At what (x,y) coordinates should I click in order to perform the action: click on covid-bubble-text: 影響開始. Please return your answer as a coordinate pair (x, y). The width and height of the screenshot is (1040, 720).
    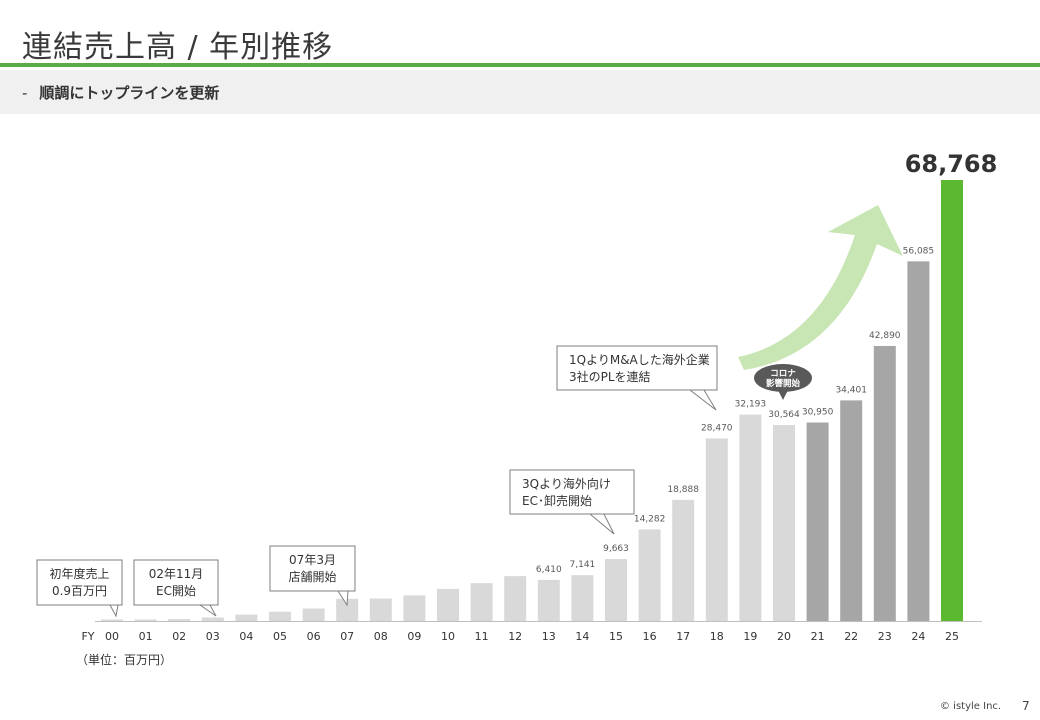
    Looking at the image, I should click on (783, 383).